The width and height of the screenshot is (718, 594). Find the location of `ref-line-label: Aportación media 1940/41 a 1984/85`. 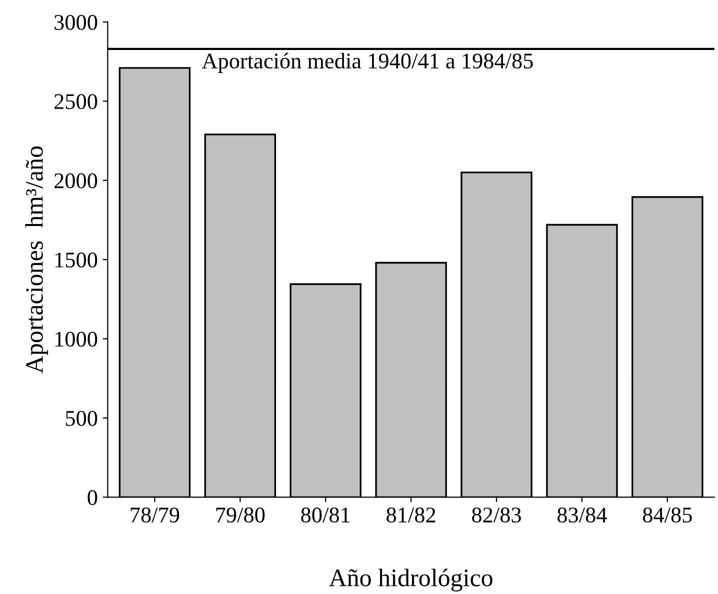

ref-line-label: Aportación media 1940/41 a 1984/85 is located at coordinates (367, 63).